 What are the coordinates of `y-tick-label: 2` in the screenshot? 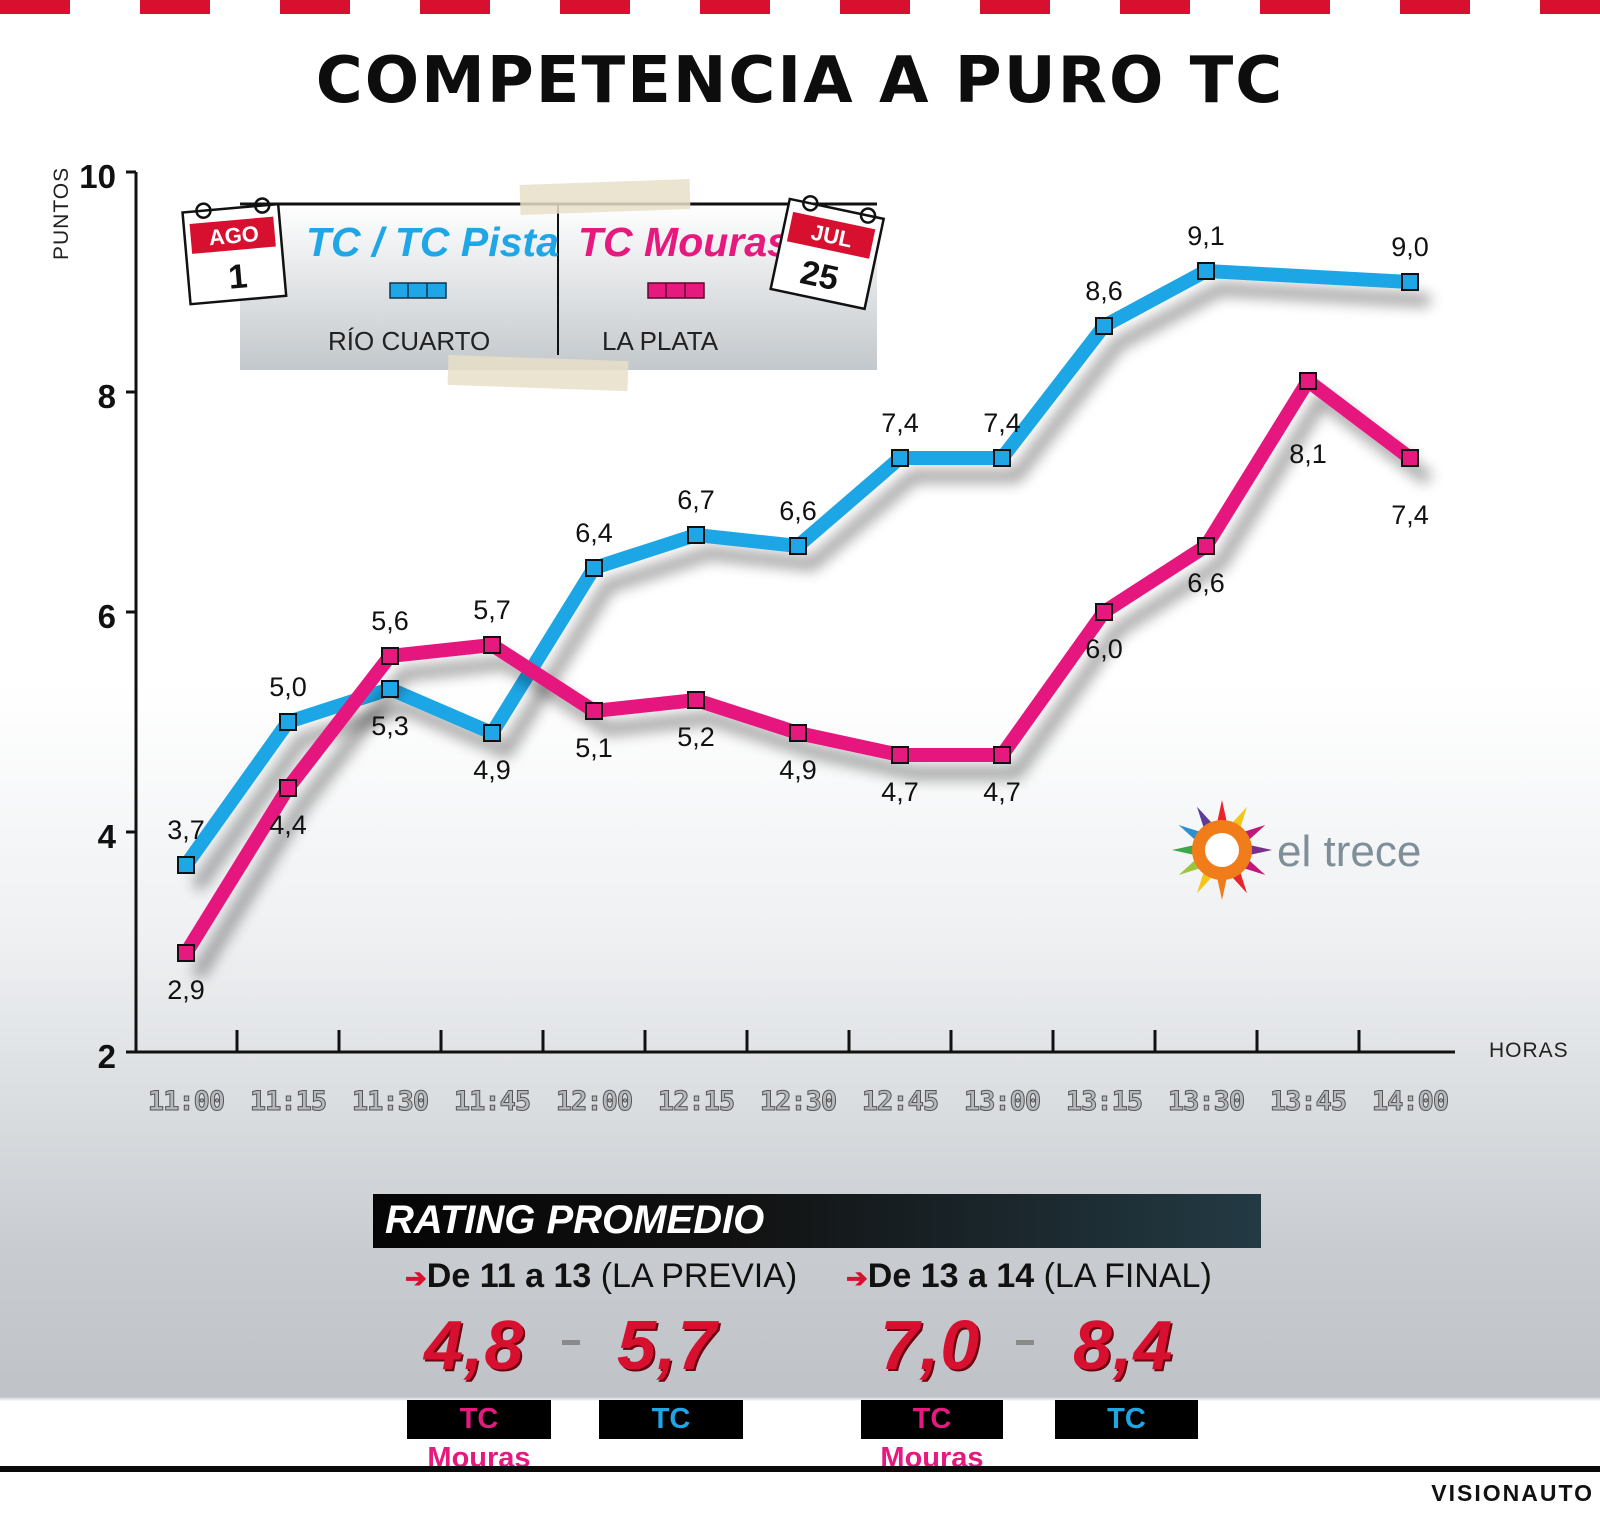 It's located at (107, 1056).